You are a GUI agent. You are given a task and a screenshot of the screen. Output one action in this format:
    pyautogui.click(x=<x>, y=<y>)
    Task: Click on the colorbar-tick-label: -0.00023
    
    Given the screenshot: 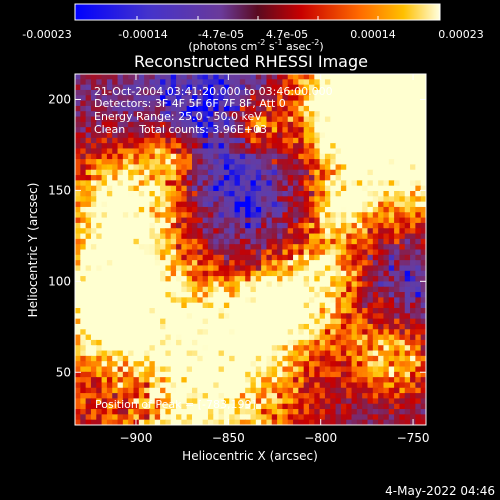 What is the action you would take?
    pyautogui.click(x=46, y=34)
    